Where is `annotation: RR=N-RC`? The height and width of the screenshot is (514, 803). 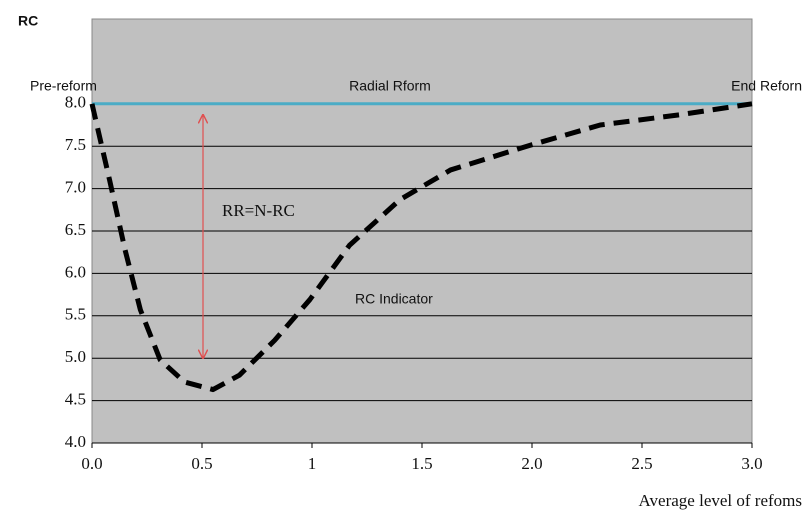
annotation: RR=N-RC is located at coordinates (258, 210).